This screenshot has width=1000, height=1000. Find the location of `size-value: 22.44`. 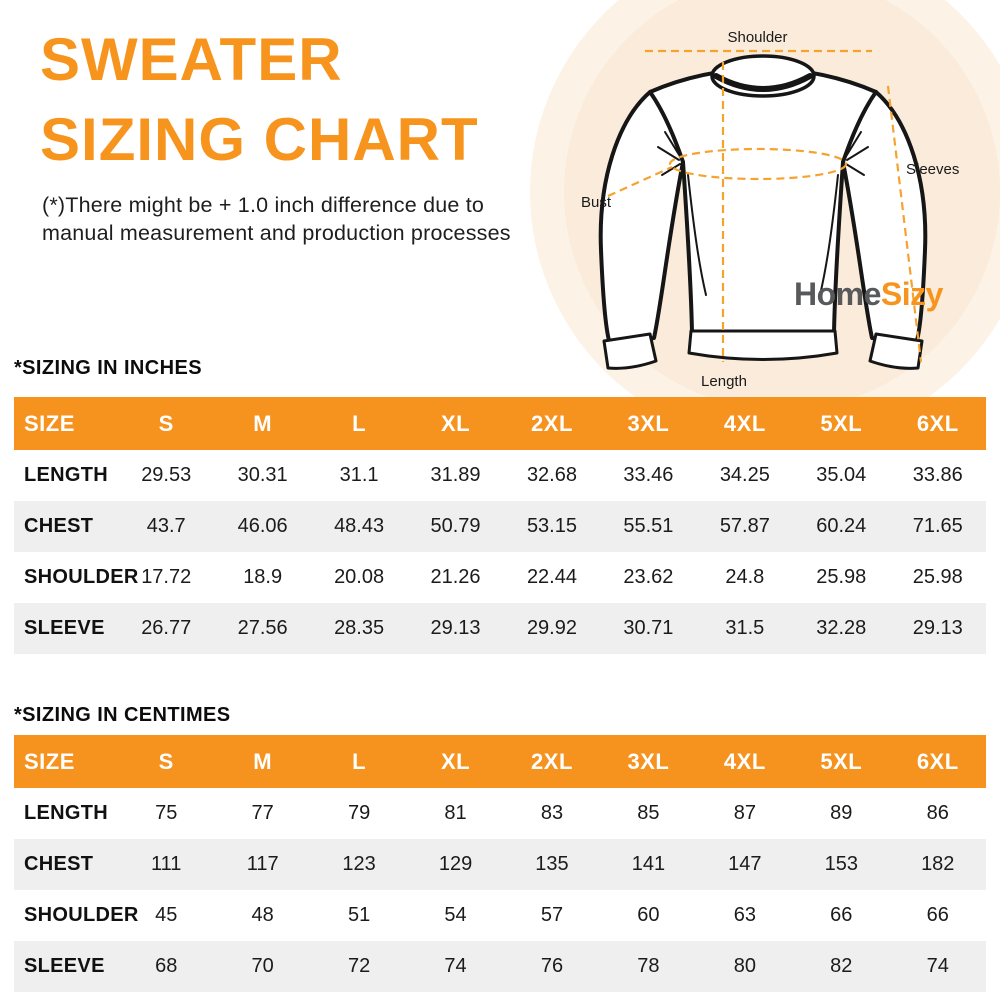

size-value: 22.44 is located at coordinates (551, 577).